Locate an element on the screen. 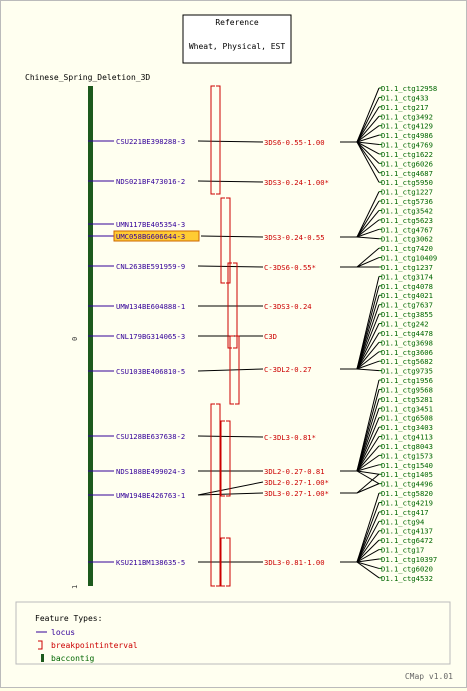 The height and width of the screenshot is (691, 467). locus-label: NDS021BF473016-2 is located at coordinates (150, 181).